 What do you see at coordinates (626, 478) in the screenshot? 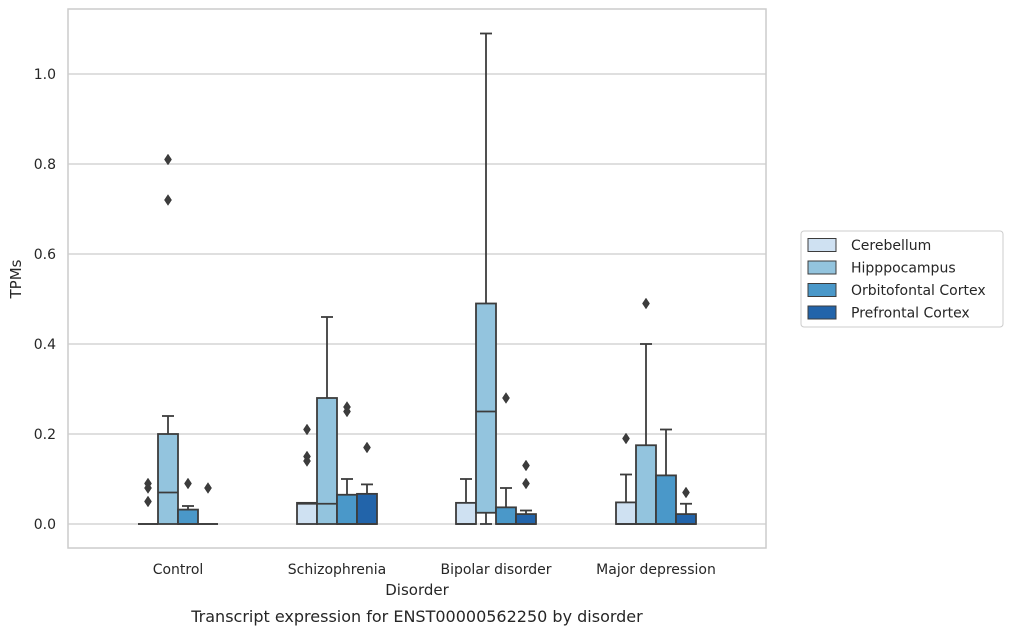
I see `box-cerebellum-major-depression` at bounding box center [626, 478].